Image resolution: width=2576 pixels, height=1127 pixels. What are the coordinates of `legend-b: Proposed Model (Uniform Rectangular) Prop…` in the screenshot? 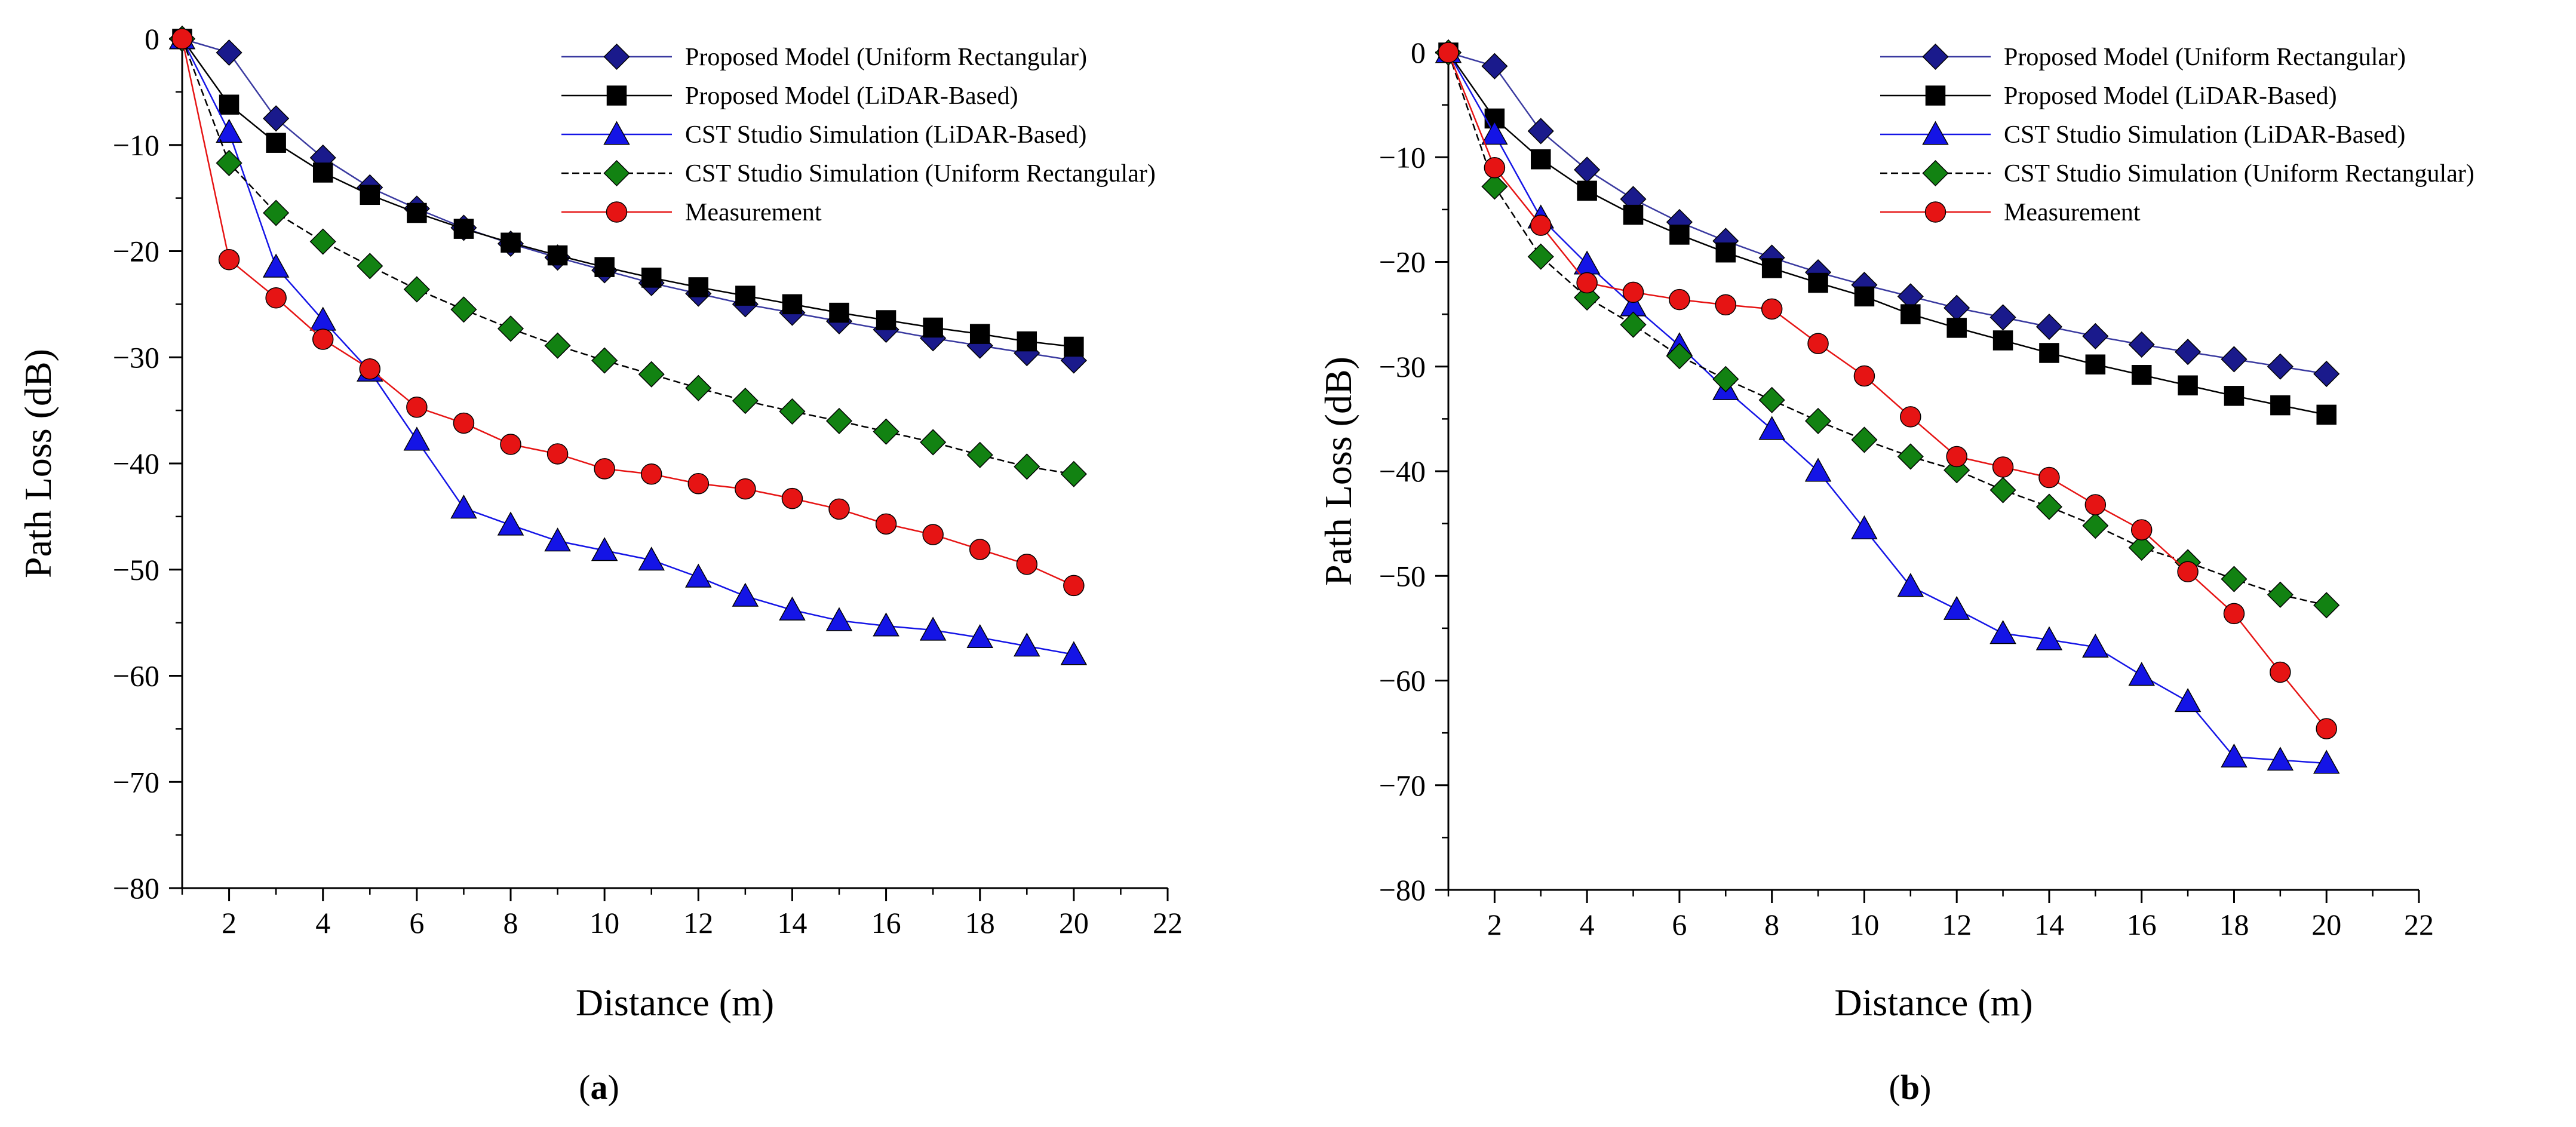 It's located at (2177, 134).